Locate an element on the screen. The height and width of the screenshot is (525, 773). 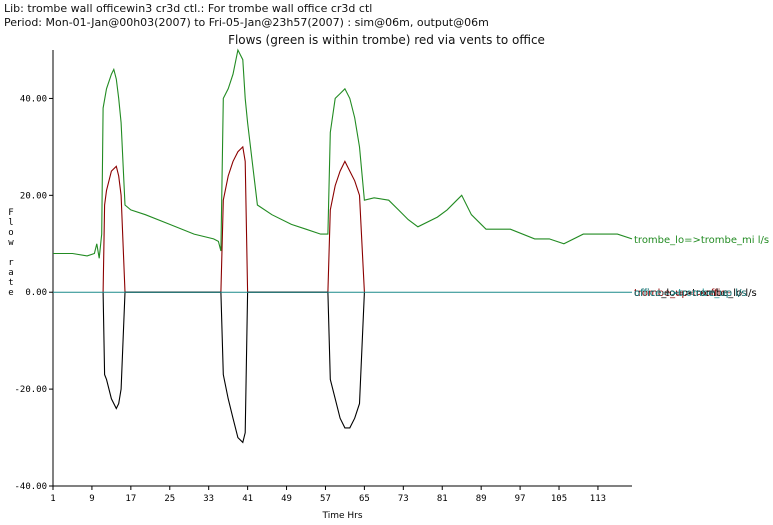
x-axis-label: Time Hrs is located at coordinates (341, 516).